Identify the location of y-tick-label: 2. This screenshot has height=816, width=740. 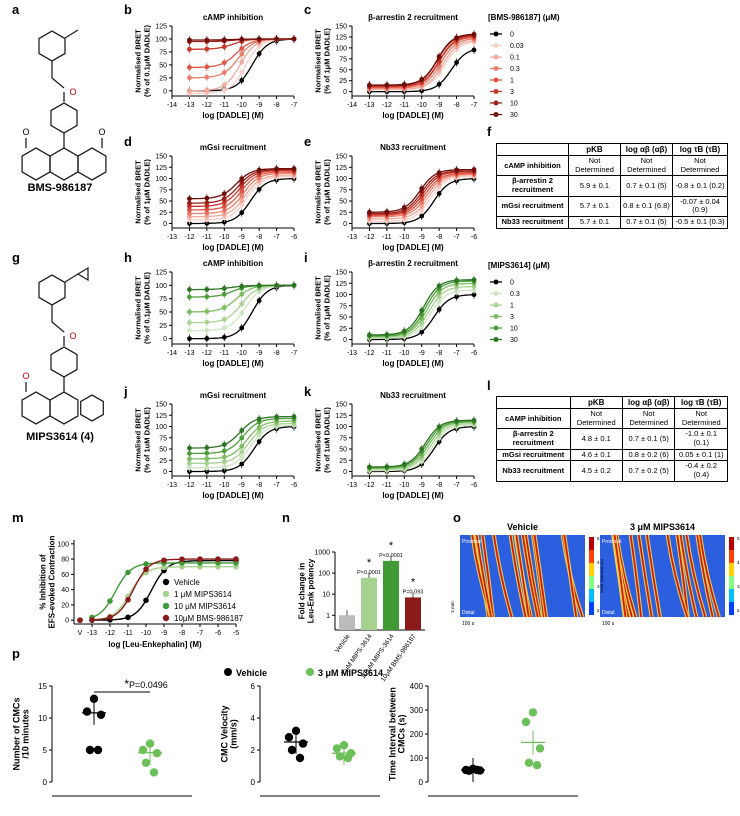
(253, 750).